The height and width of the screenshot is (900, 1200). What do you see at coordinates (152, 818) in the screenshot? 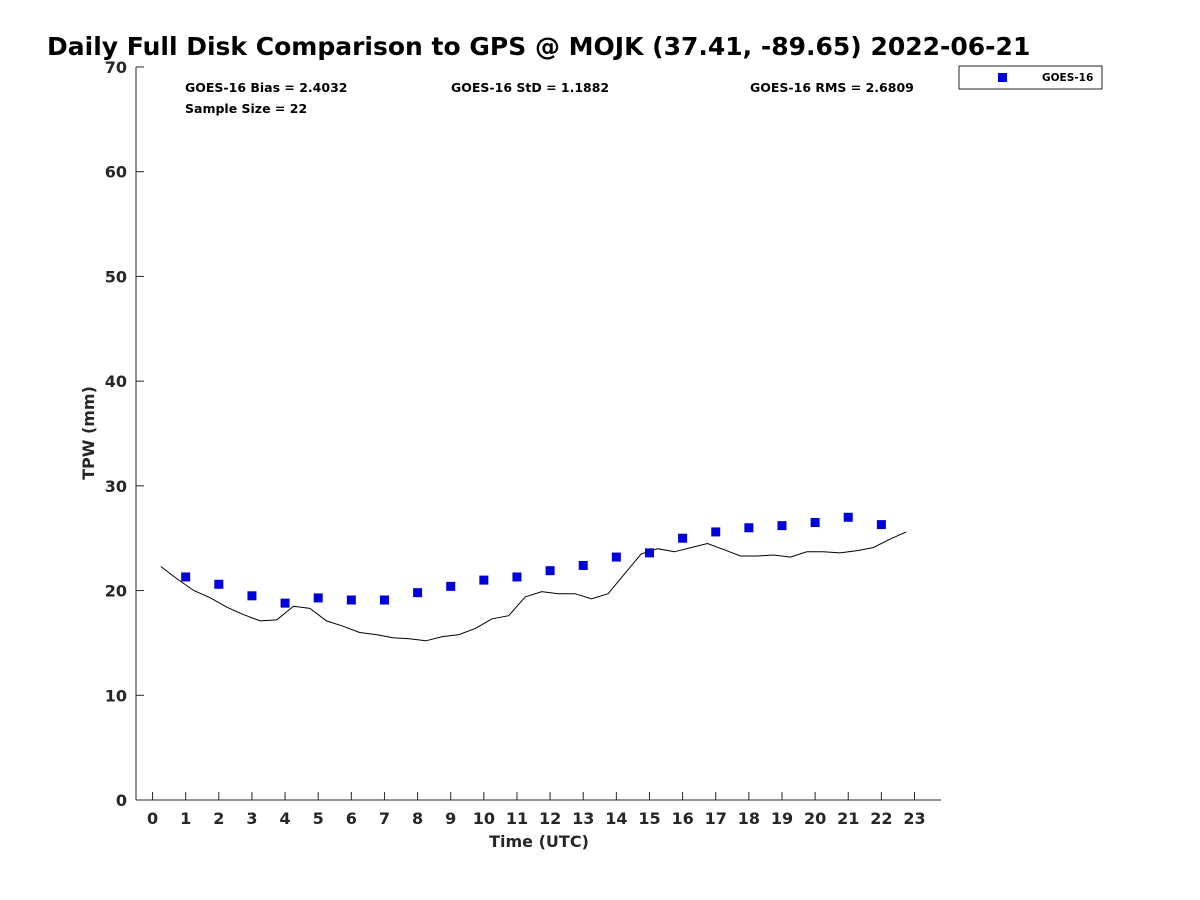
I see `x-tick-label: 0` at bounding box center [152, 818].